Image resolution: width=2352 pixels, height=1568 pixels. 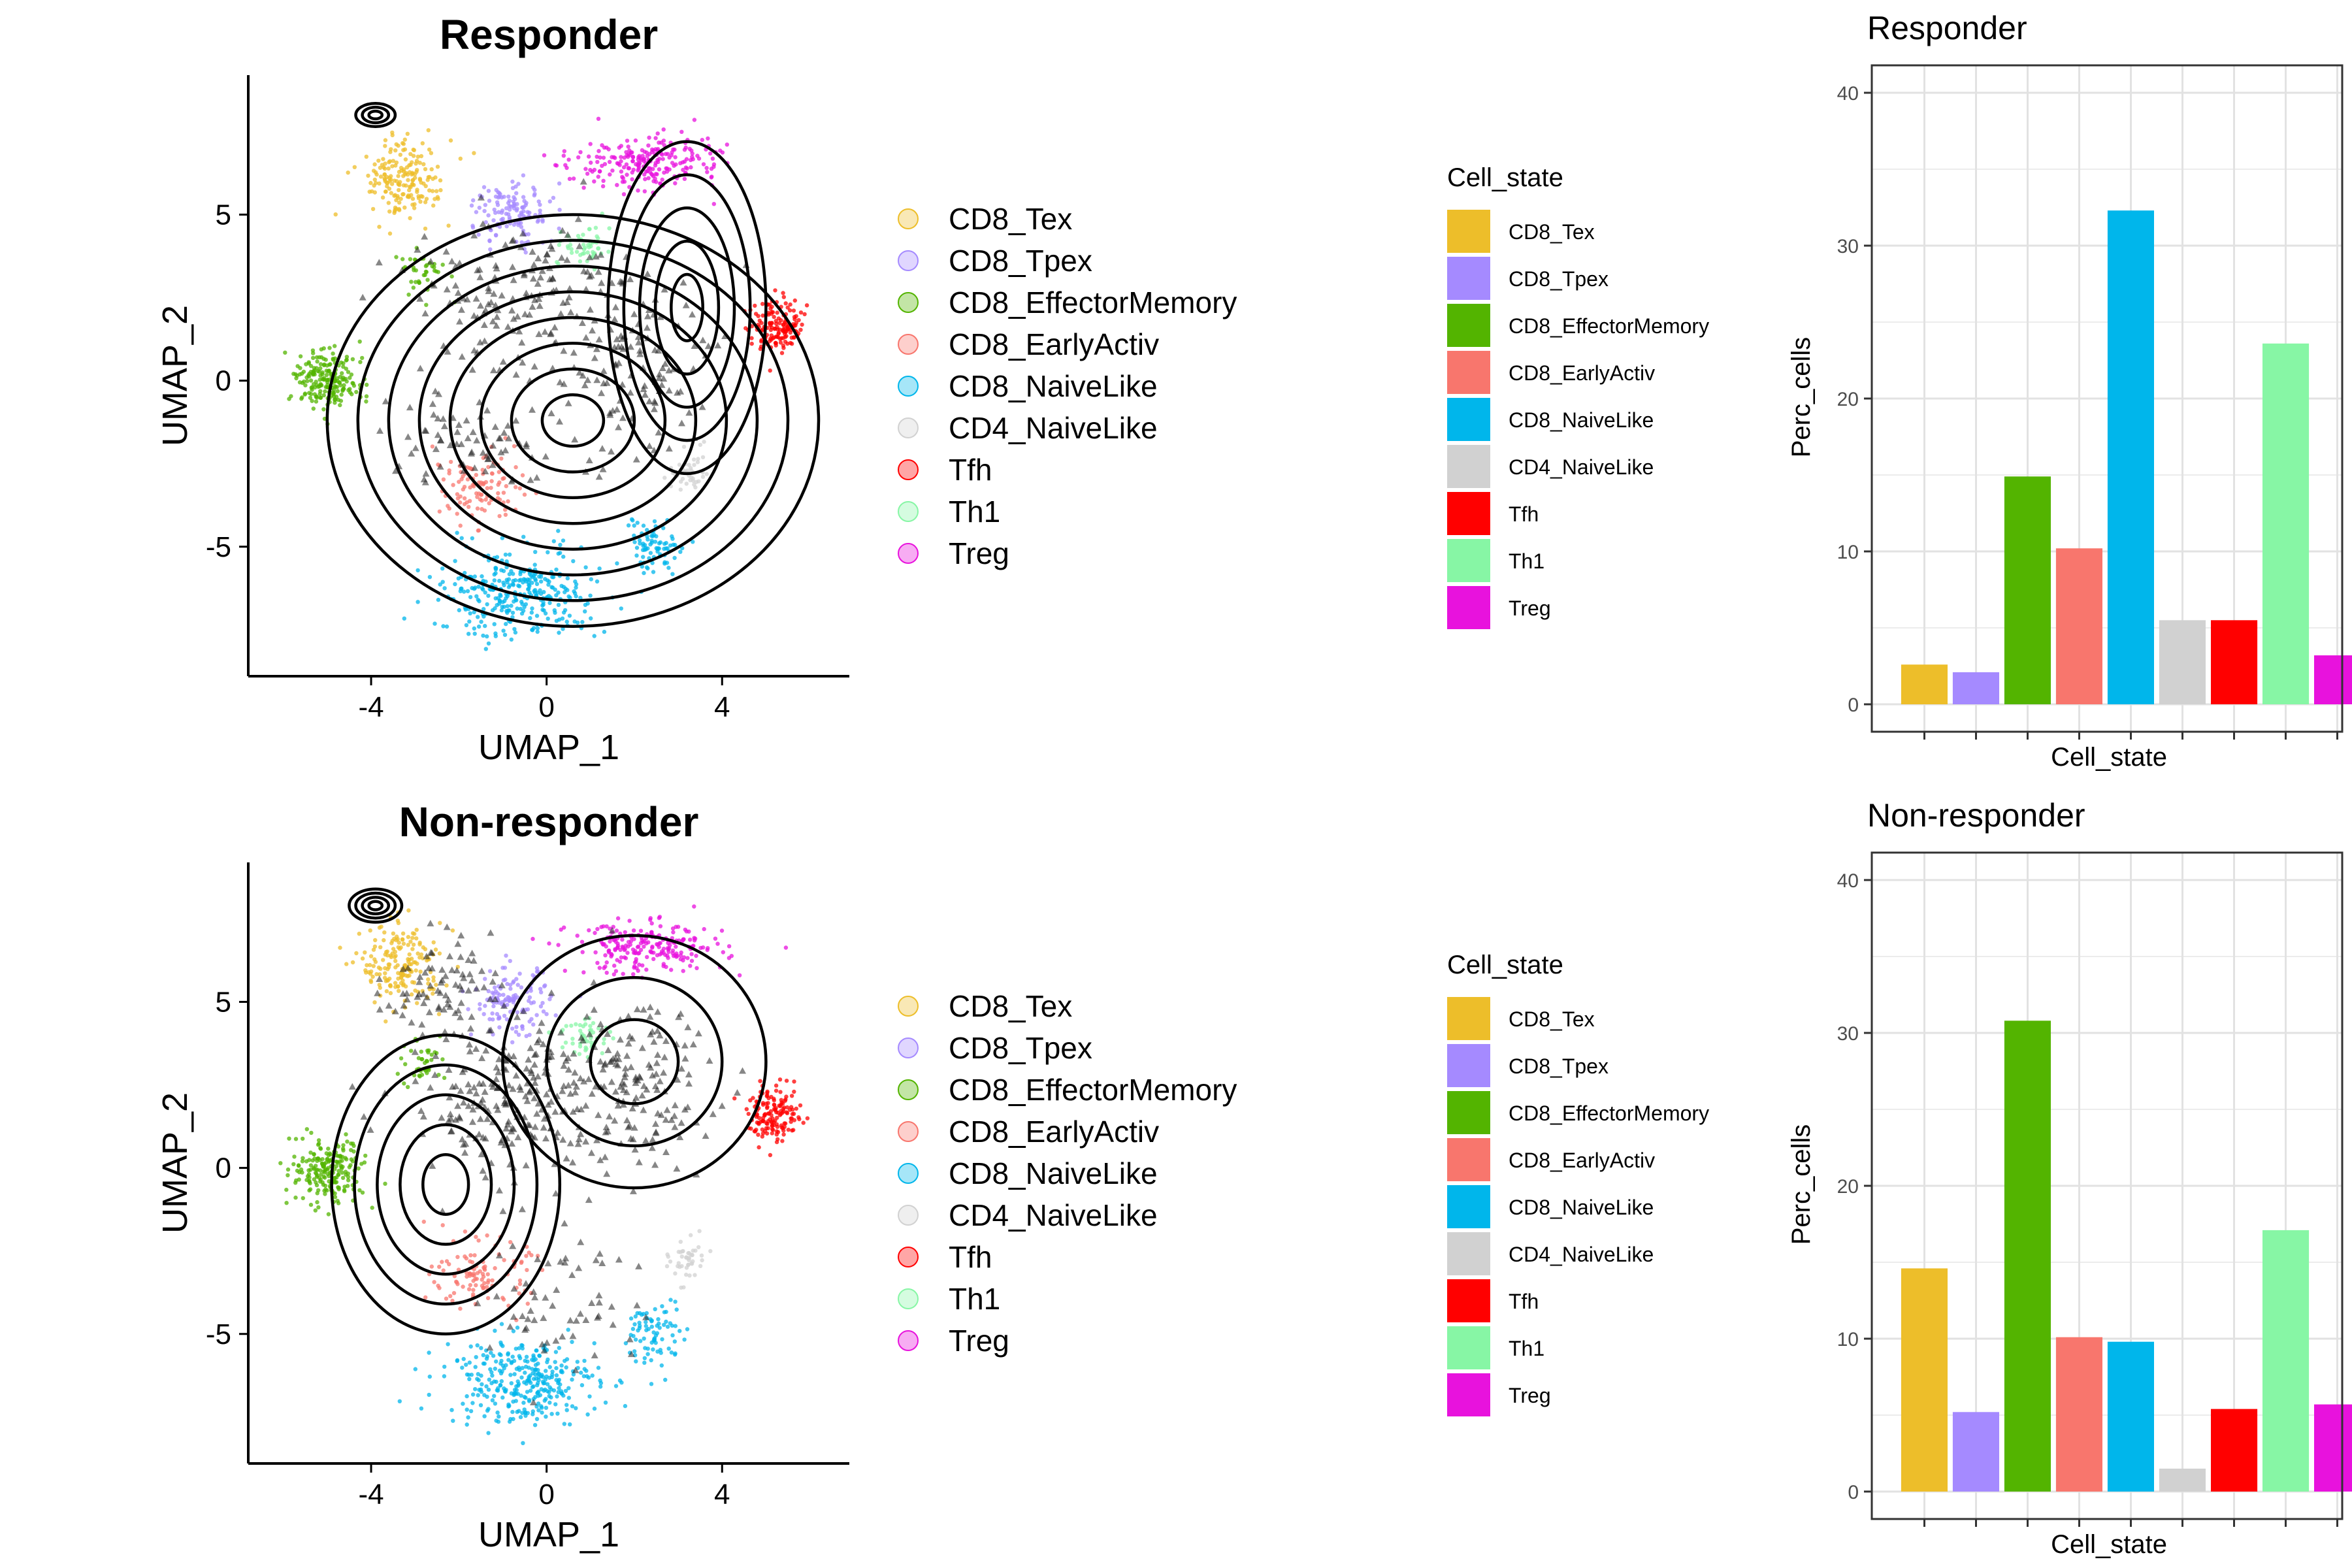 I want to click on bar-CD8_Tex, so click(x=1924, y=1380).